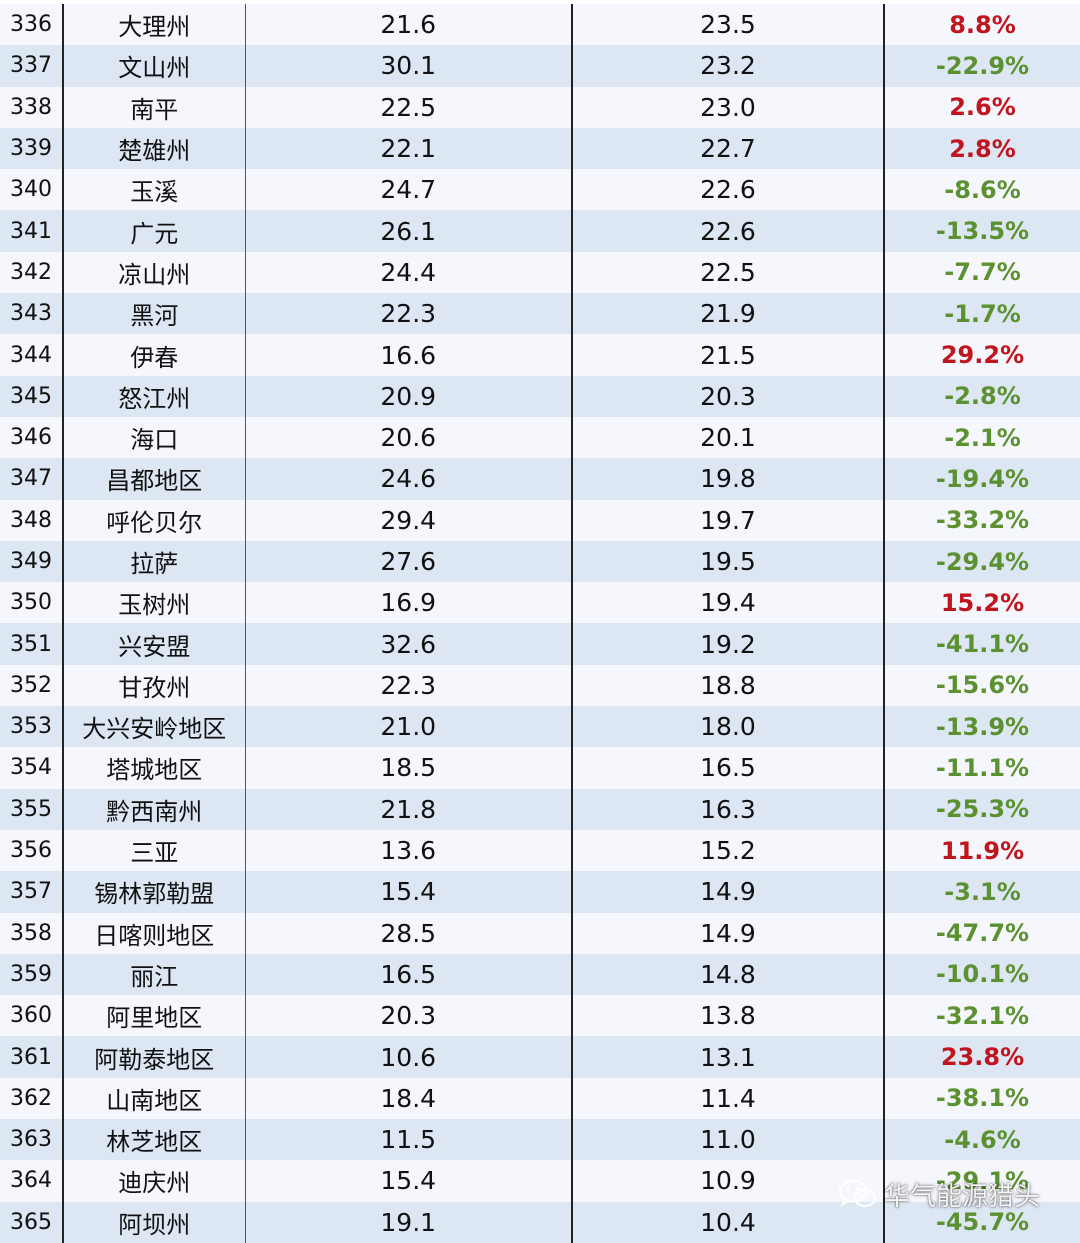 Image resolution: width=1080 pixels, height=1243 pixels. I want to click on table-row: 354 塔城地区 18.5 16.5 -11.1%, so click(540, 768).